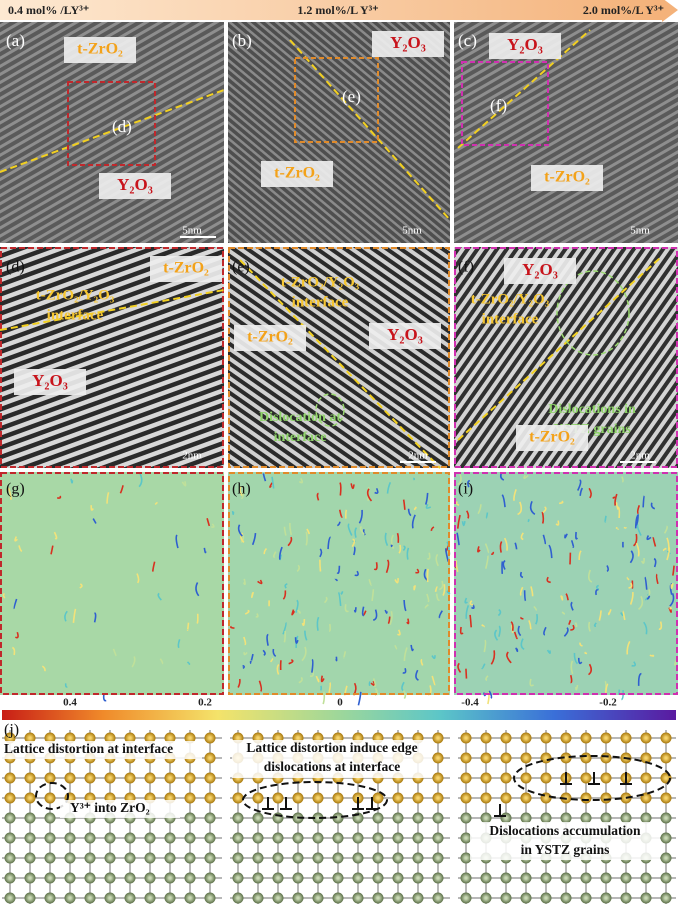  What do you see at coordinates (510, 319) in the screenshot?
I see `panel-label: interface` at bounding box center [510, 319].